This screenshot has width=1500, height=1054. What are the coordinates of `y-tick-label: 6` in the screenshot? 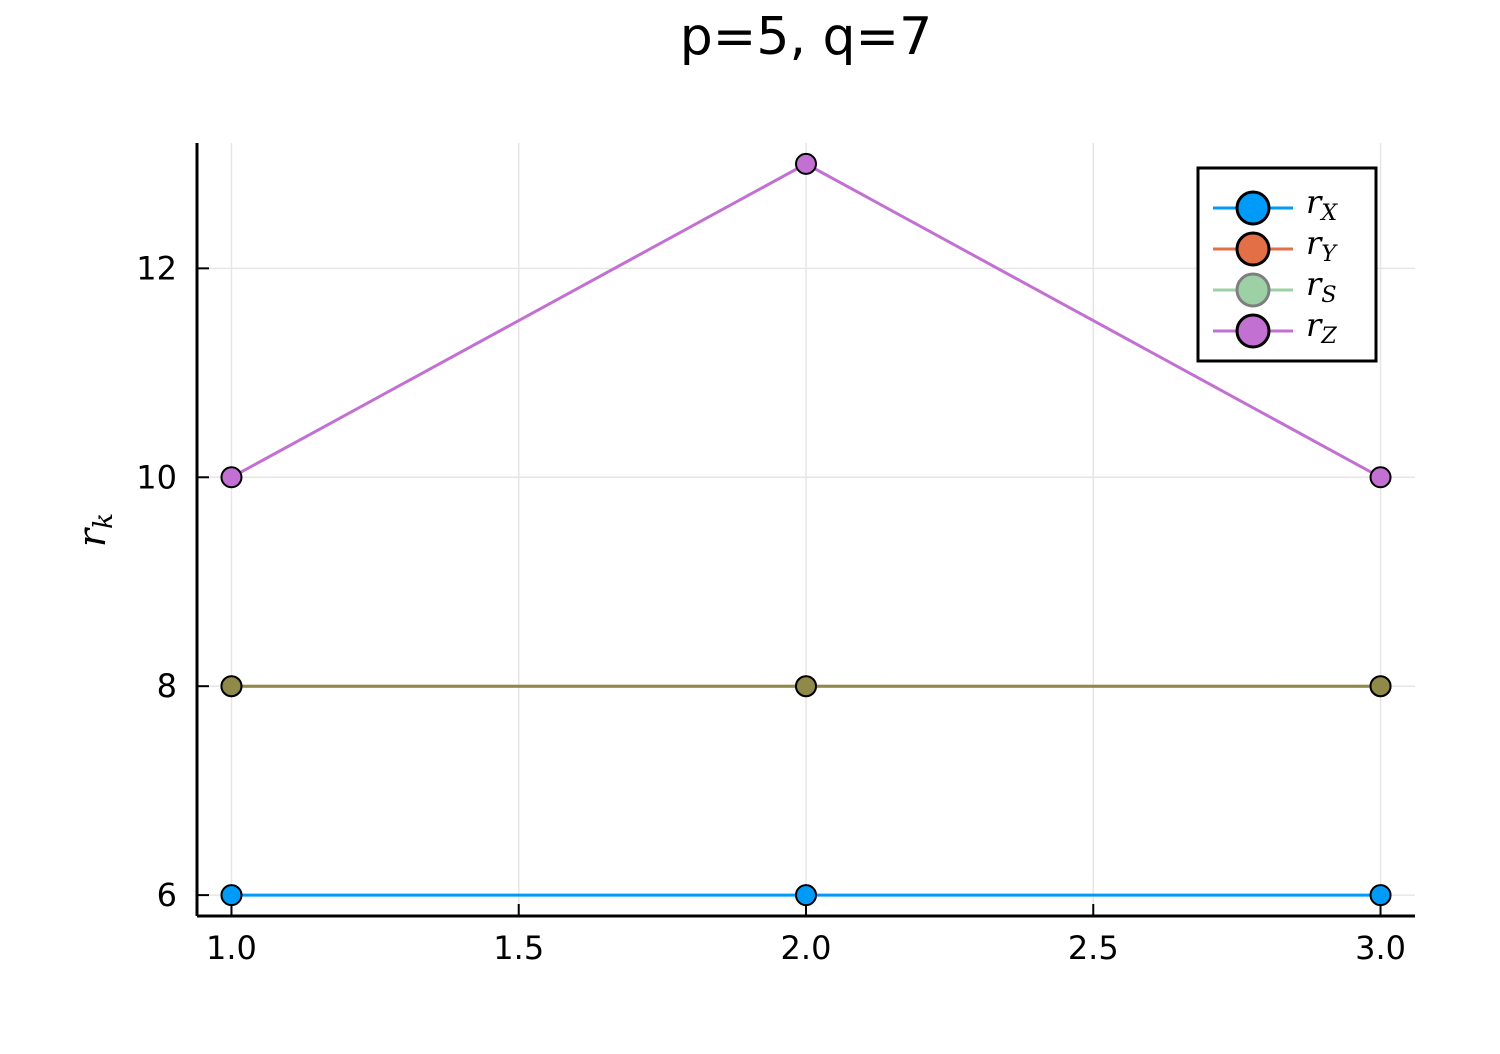 It's located at (167, 895).